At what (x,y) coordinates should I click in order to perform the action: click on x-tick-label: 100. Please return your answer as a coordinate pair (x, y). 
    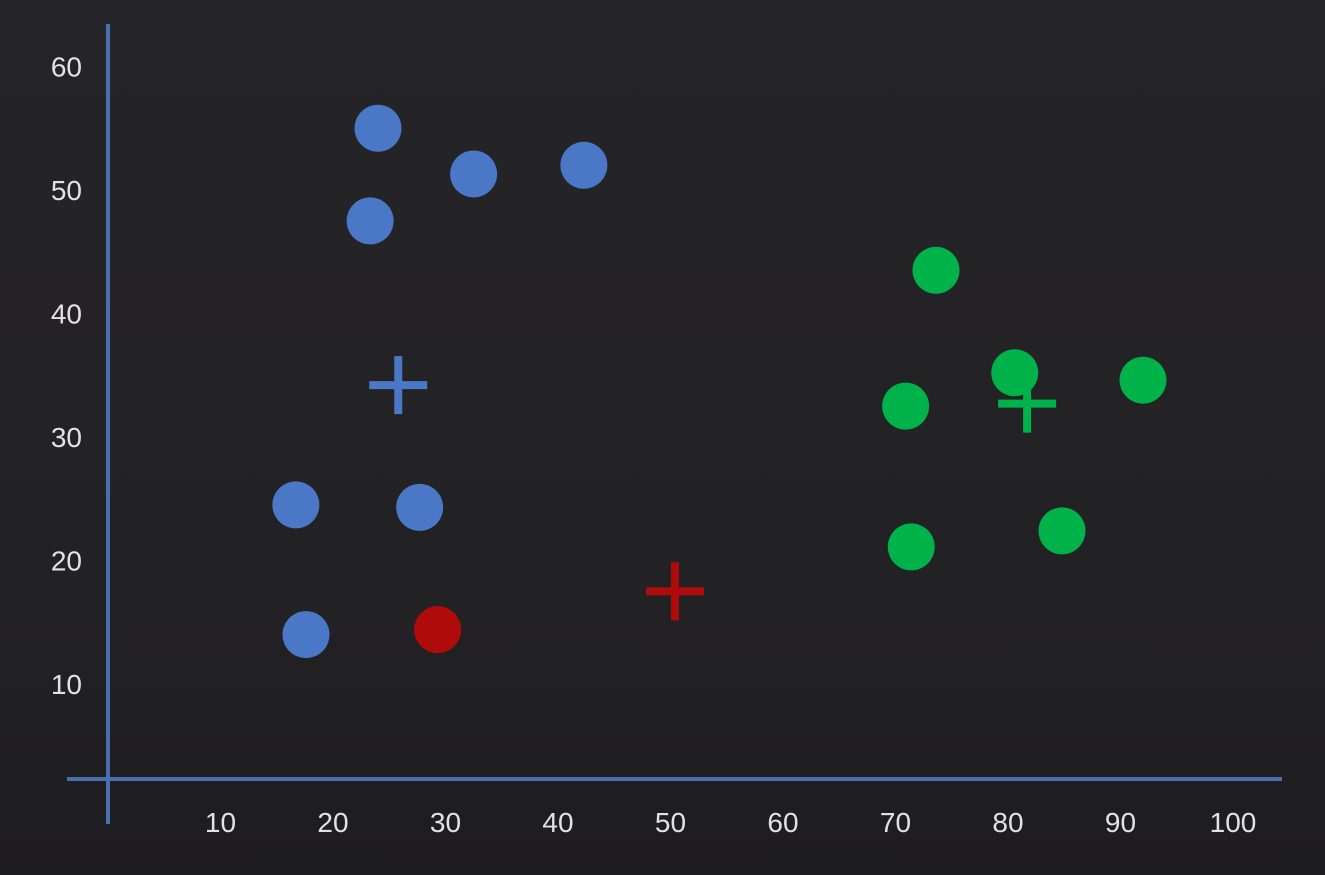
    Looking at the image, I should click on (1233, 822).